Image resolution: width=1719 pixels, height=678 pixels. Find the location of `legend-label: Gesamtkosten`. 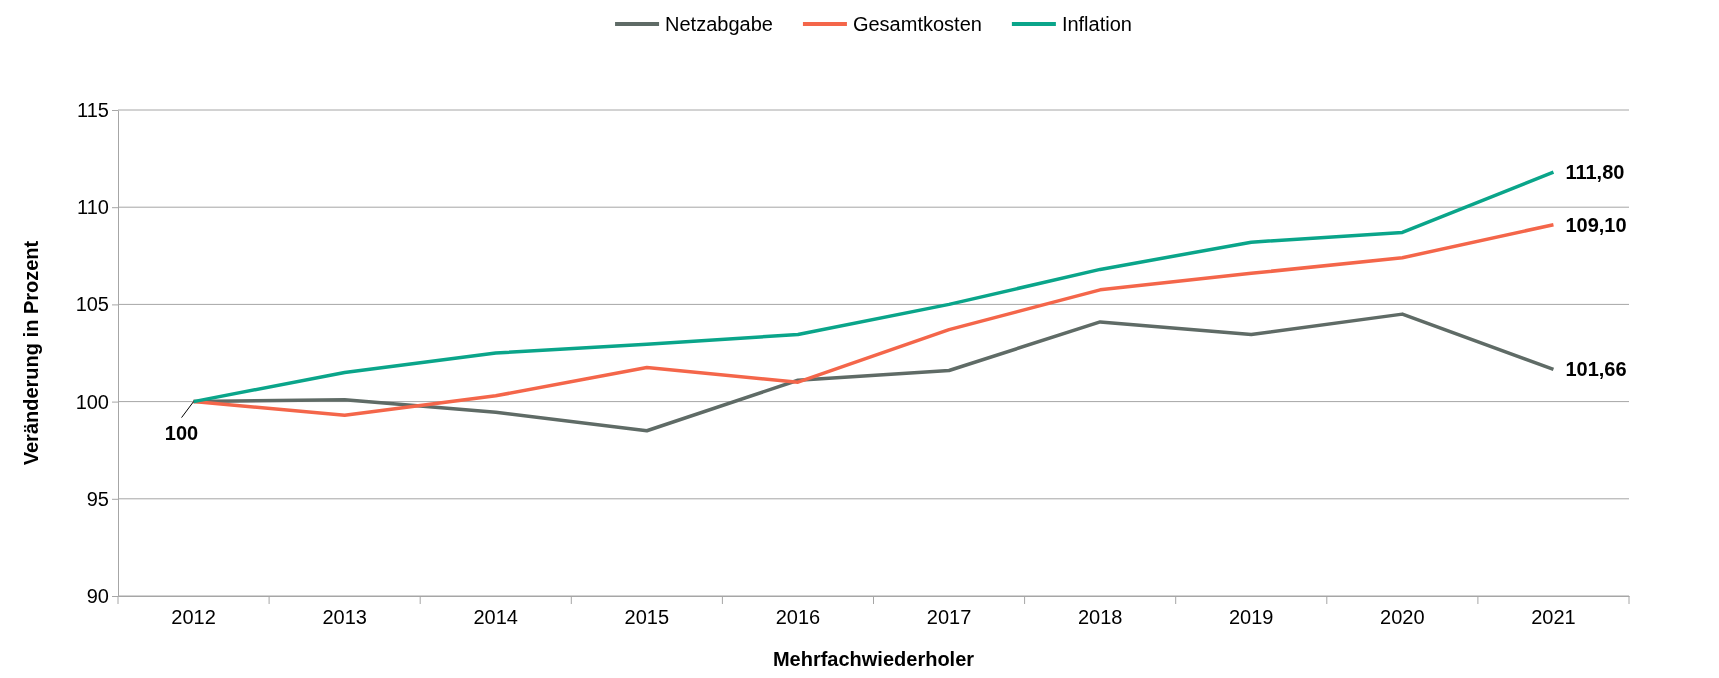

legend-label: Gesamtkosten is located at coordinates (917, 24).